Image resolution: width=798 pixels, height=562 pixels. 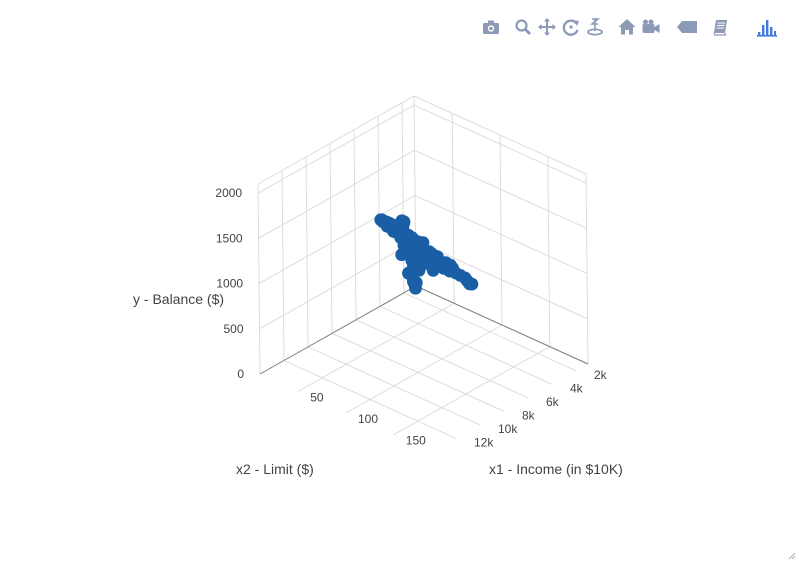 I want to click on move-arrows-icon, so click(x=547, y=27).